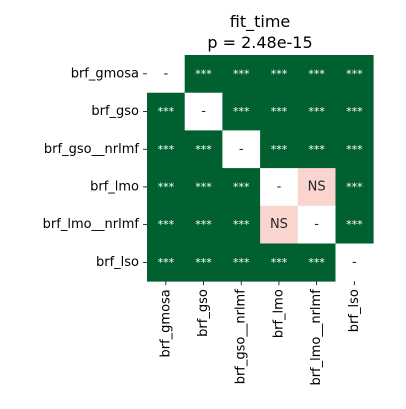 The image size is (406, 409). I want to click on chart-title: fit_time, so click(260, 21).